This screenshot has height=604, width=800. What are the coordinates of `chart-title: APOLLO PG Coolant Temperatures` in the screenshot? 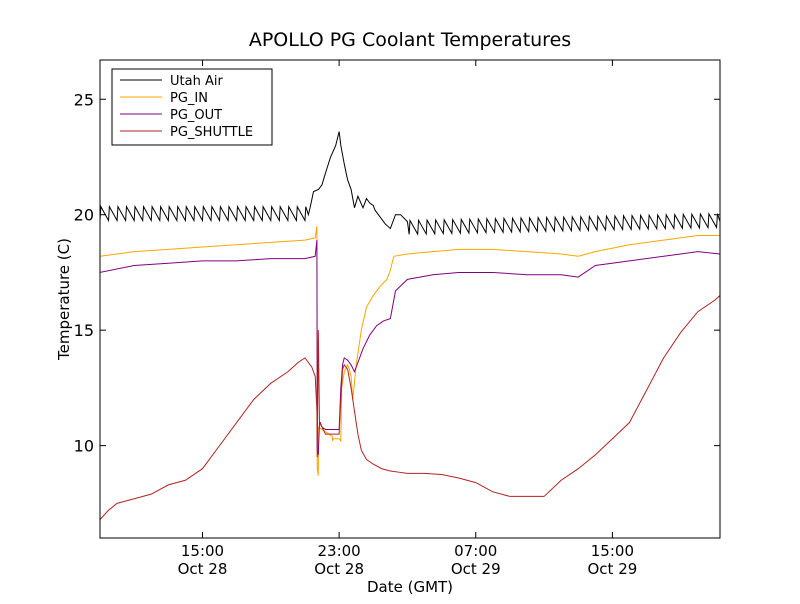 It's located at (410, 40).